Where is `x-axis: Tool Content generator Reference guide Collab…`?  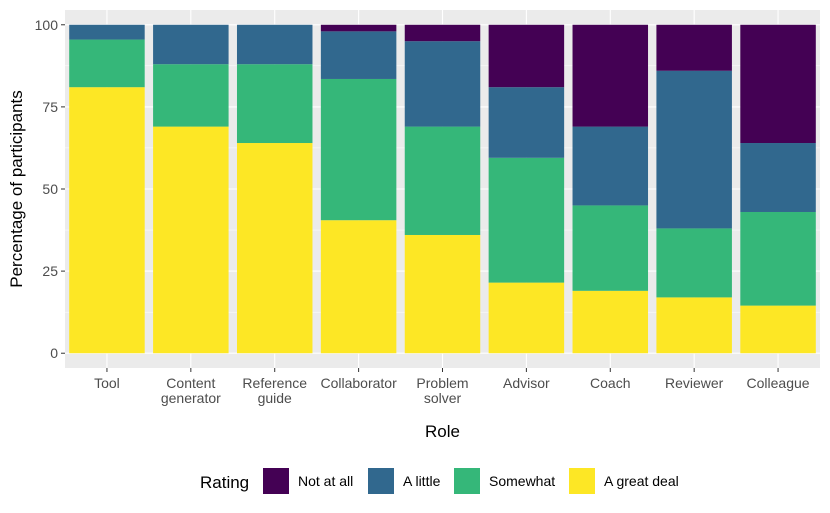
x-axis: Tool Content generator Reference guide Collab… is located at coordinates (452, 387).